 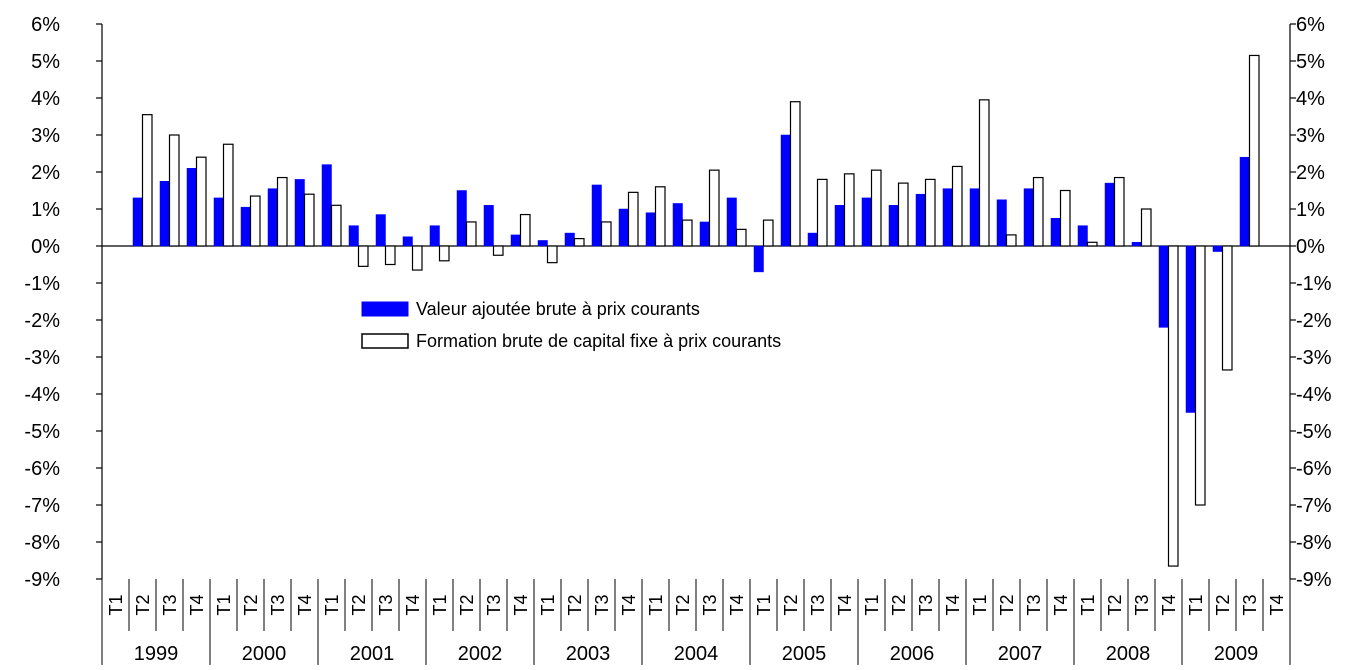 I want to click on y-tick-label-right: -5%, so click(x=1314, y=432).